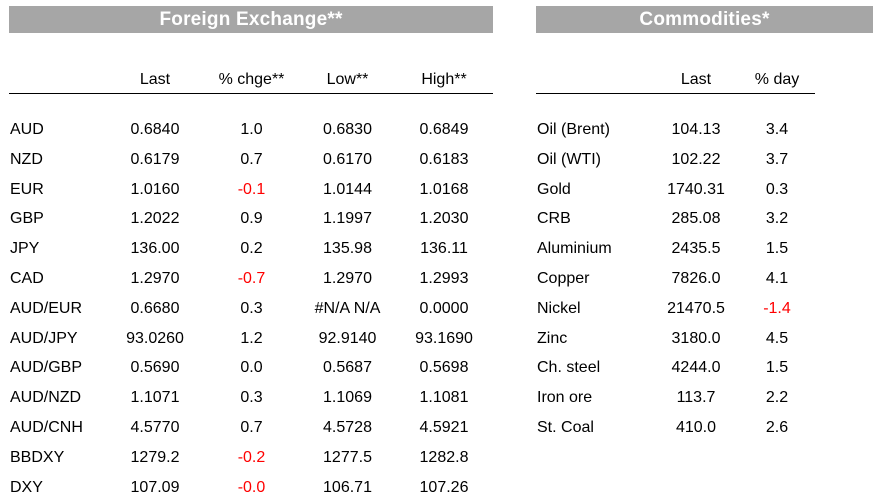  Describe the element at coordinates (696, 397) in the screenshot. I see `com-row-last: 113.7` at that location.